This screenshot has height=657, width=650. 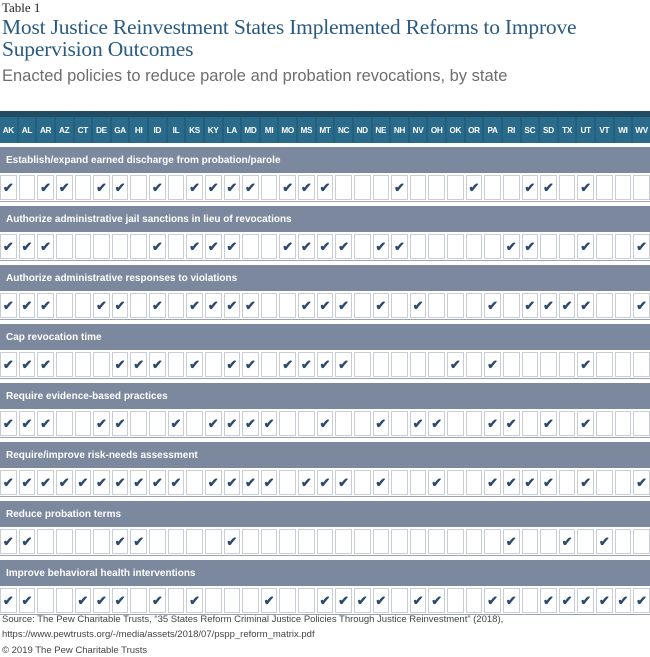 What do you see at coordinates (325, 455) in the screenshot?
I see `policy-header: Require/improve risk-needs assessment` at bounding box center [325, 455].